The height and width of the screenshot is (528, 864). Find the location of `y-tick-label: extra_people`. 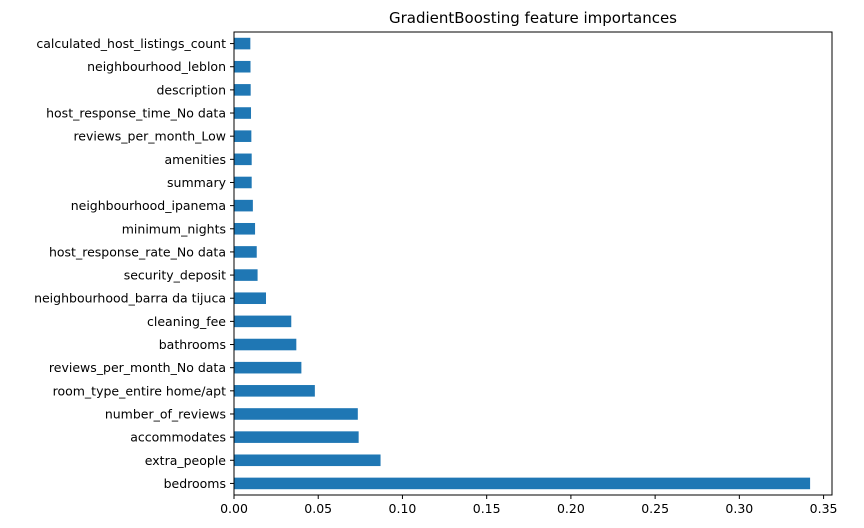

y-tick-label: extra_people is located at coordinates (185, 460).